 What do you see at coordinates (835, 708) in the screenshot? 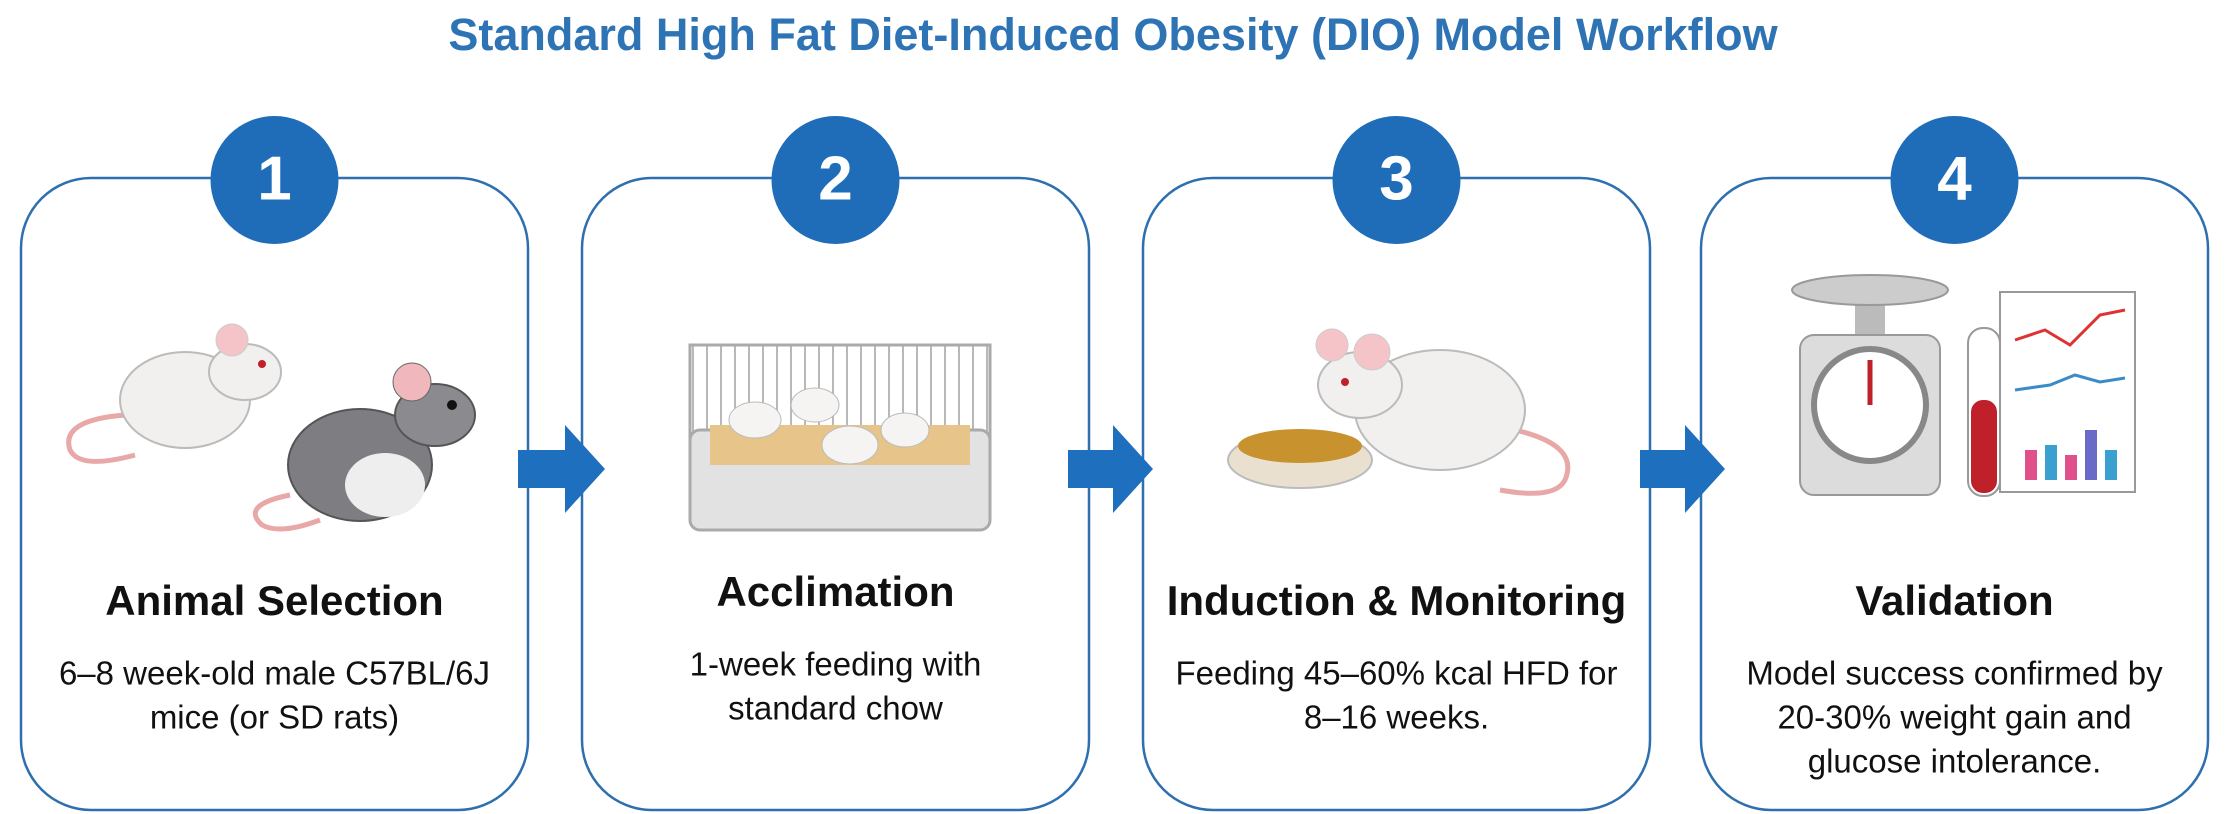
I see `step-description: standard chow` at bounding box center [835, 708].